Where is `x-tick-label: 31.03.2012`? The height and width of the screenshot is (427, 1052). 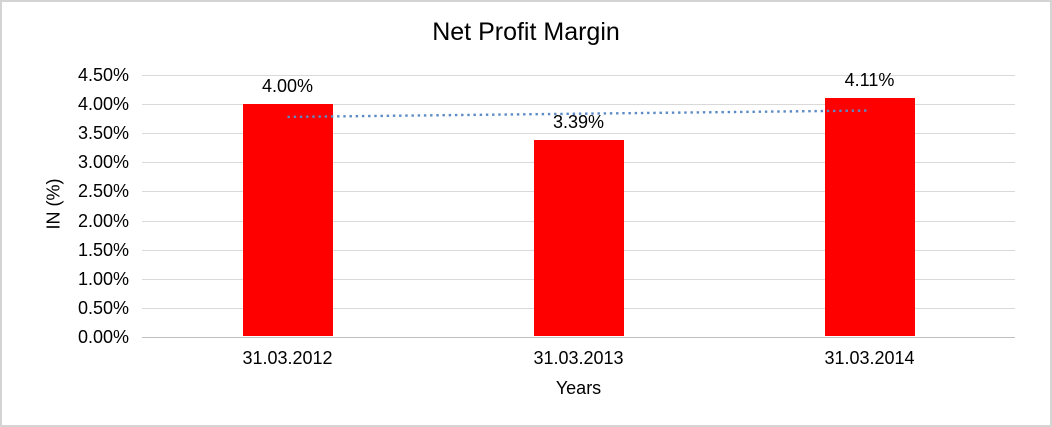 x-tick-label: 31.03.2012 is located at coordinates (287, 358).